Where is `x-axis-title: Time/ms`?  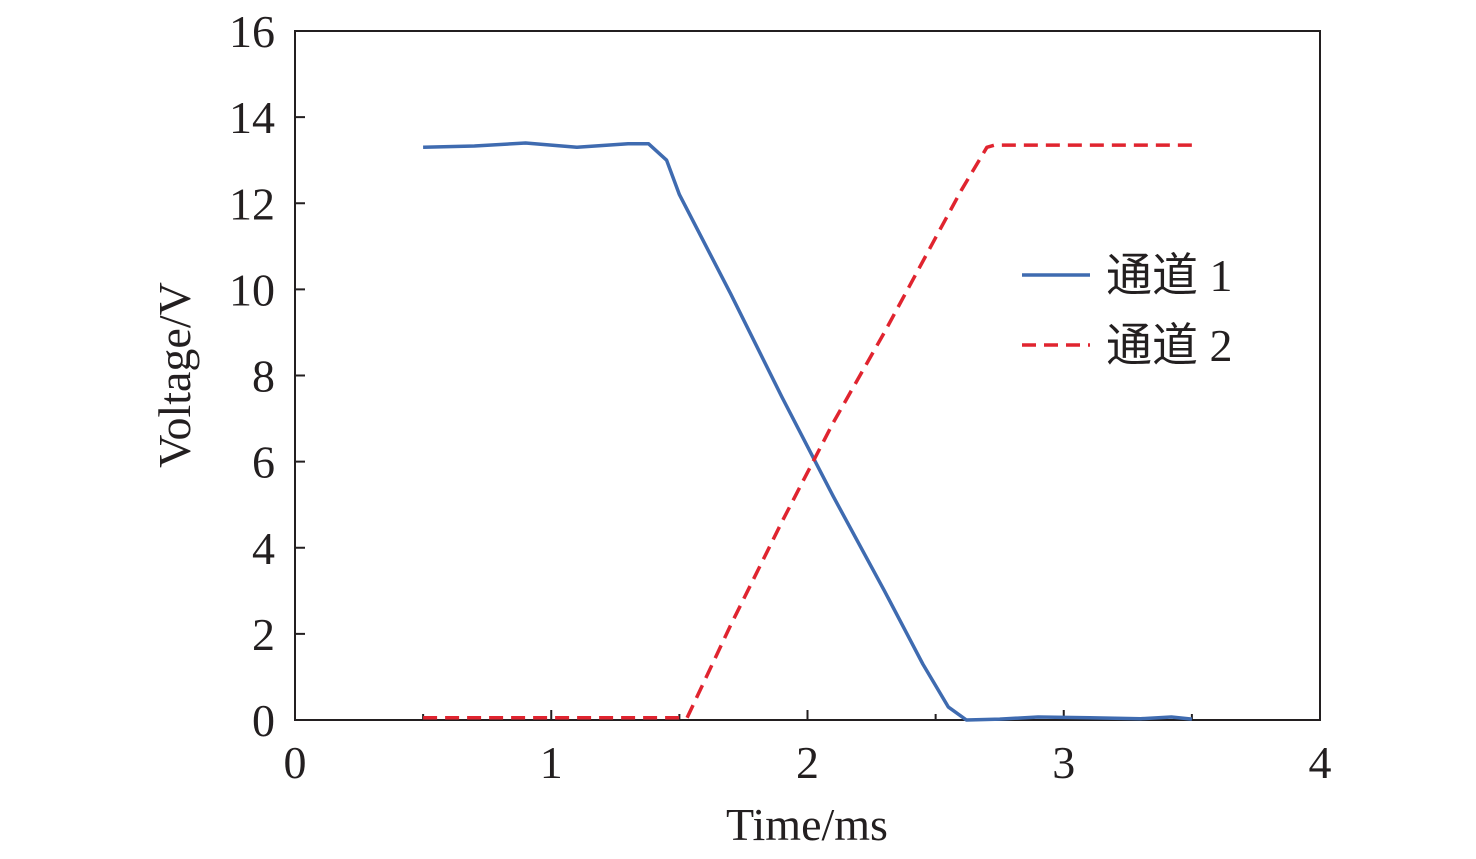
x-axis-title: Time/ms is located at coordinates (807, 824).